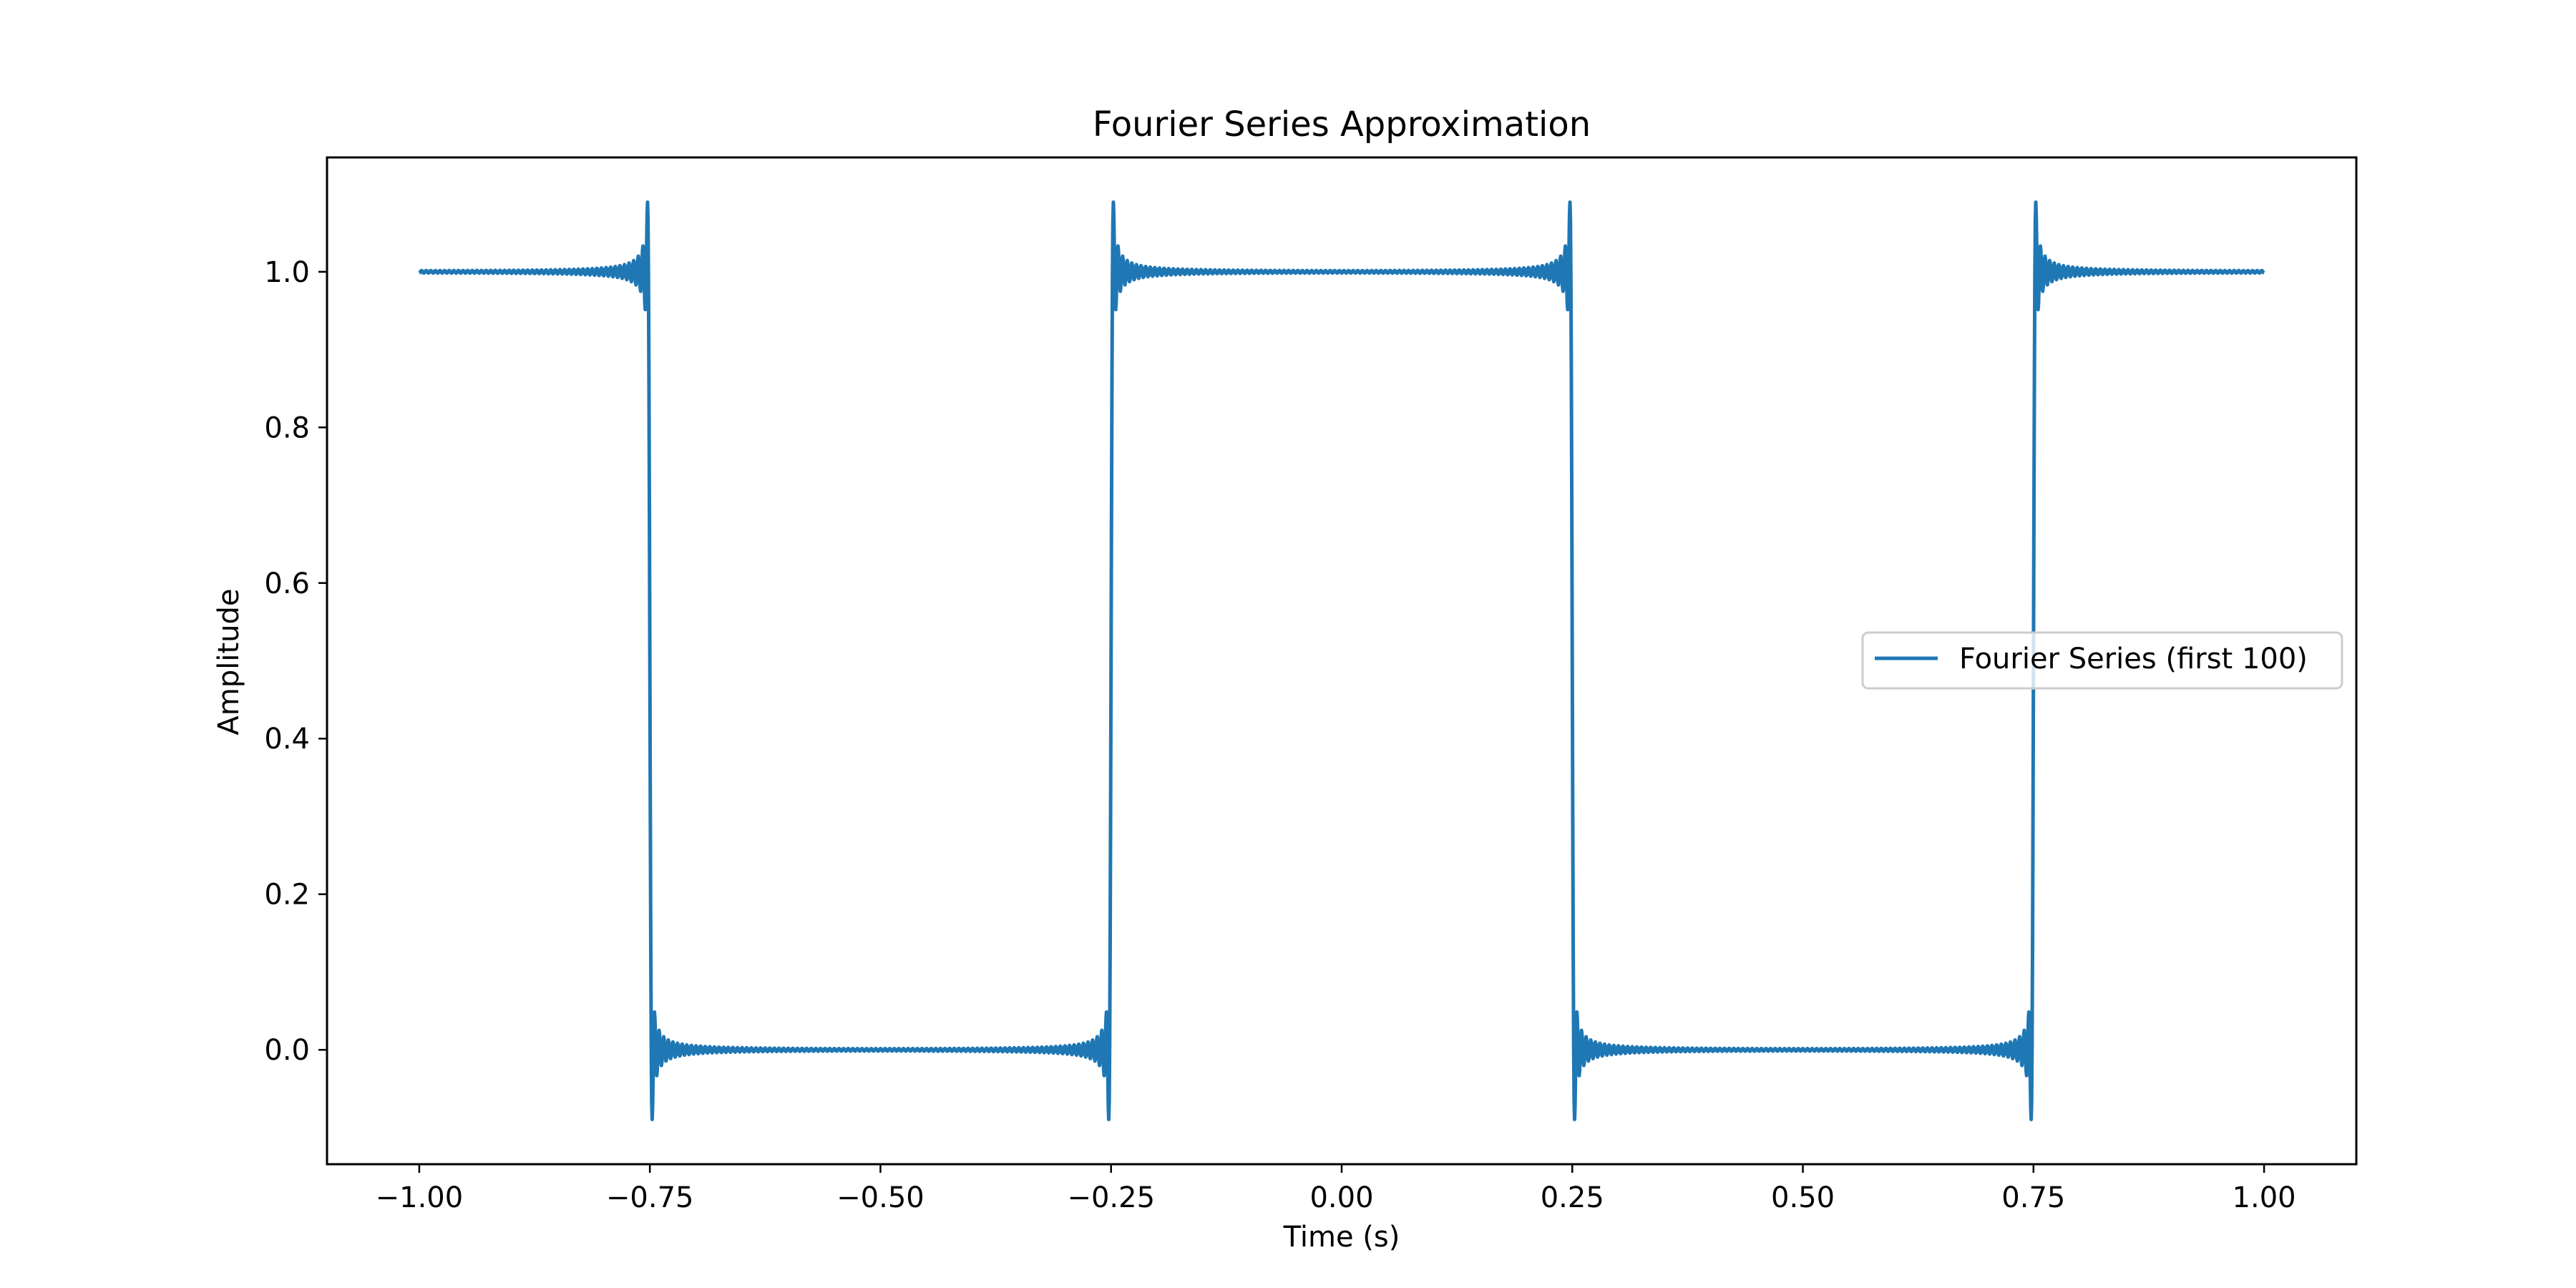 This screenshot has height=1288, width=2576. Describe the element at coordinates (1342, 124) in the screenshot. I see `chart-title: Fourier Series Approximation` at that location.